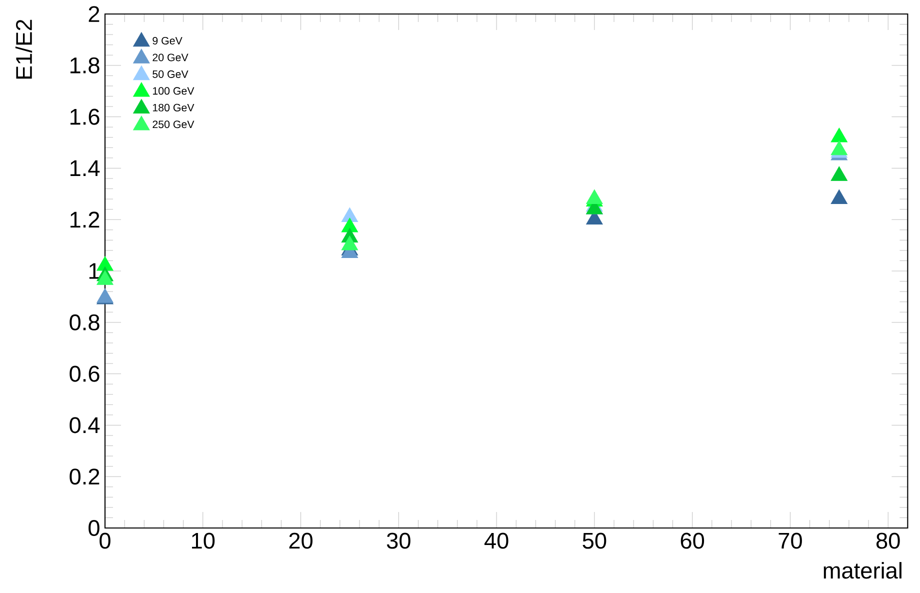  Describe the element at coordinates (94, 528) in the screenshot. I see `y-tick-label: 0` at that location.